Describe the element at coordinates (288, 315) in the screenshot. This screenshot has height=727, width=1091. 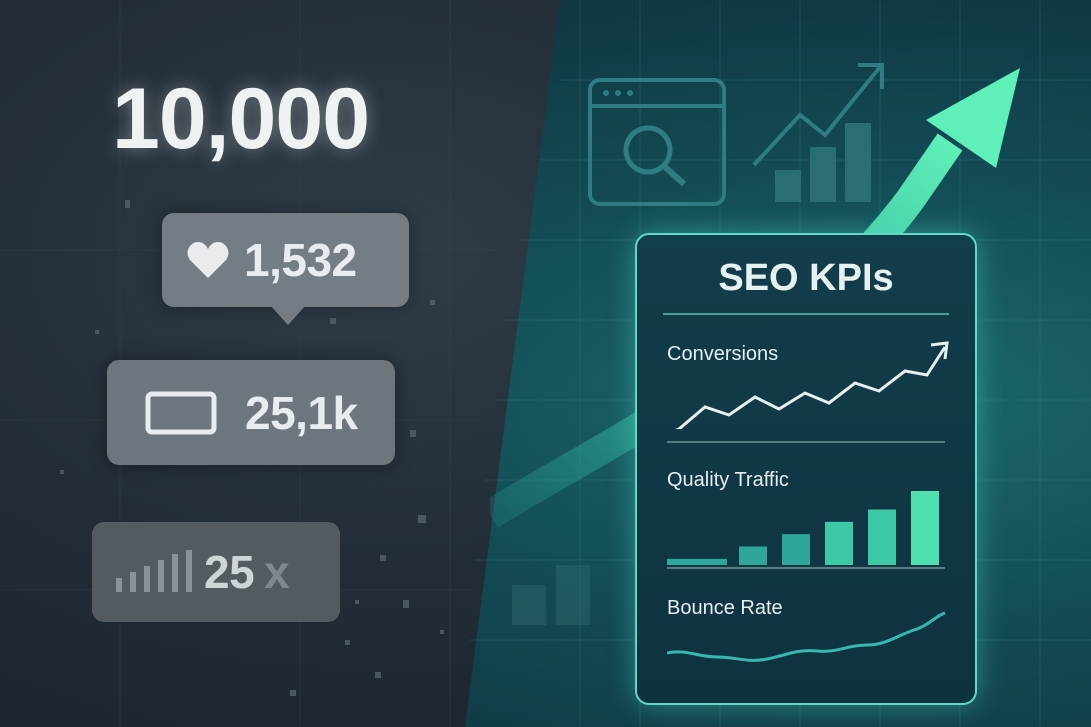
I see `speech-bubble-tail` at that location.